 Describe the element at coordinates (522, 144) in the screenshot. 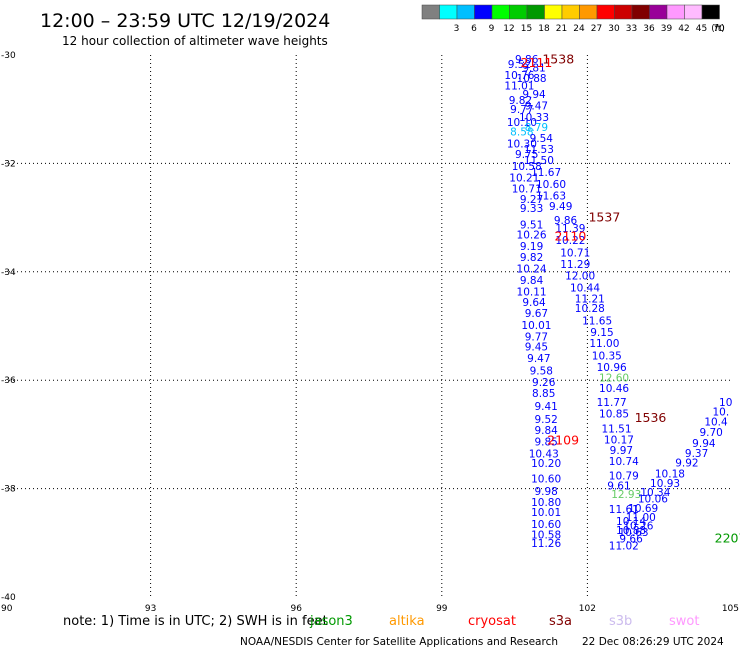

I see `wave-height-point: 10.30` at that location.